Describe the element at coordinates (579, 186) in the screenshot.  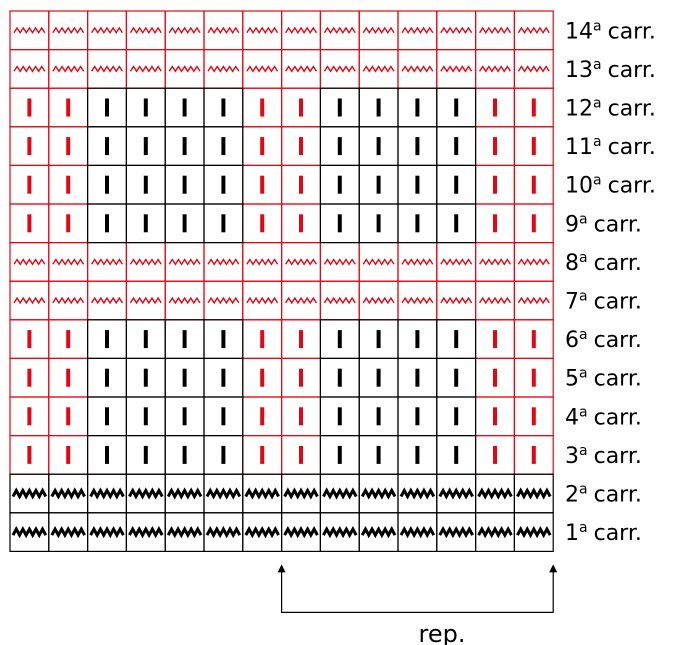
I see `row-number: 10` at that location.